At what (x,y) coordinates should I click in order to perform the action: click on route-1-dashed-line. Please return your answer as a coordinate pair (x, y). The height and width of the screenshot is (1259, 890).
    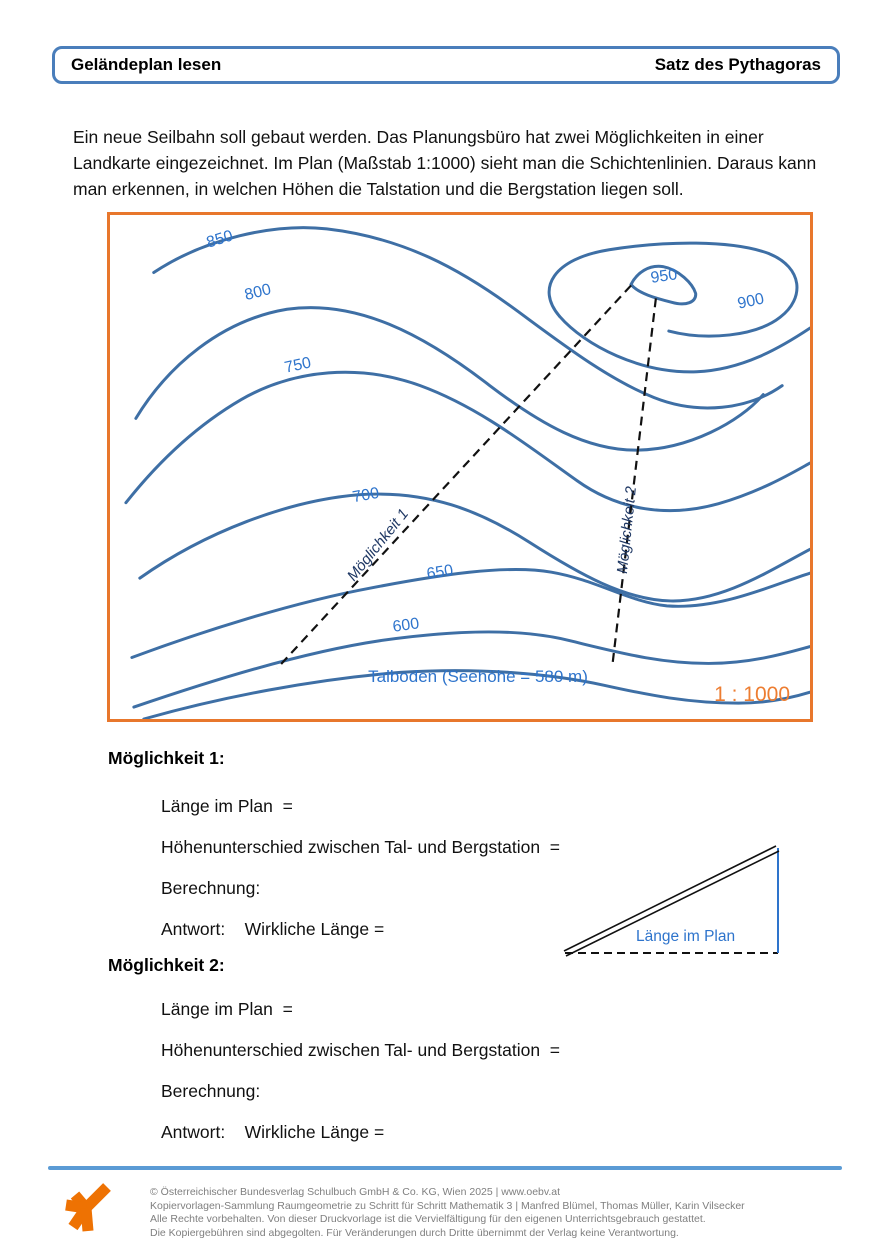
    Looking at the image, I should click on (454, 477).